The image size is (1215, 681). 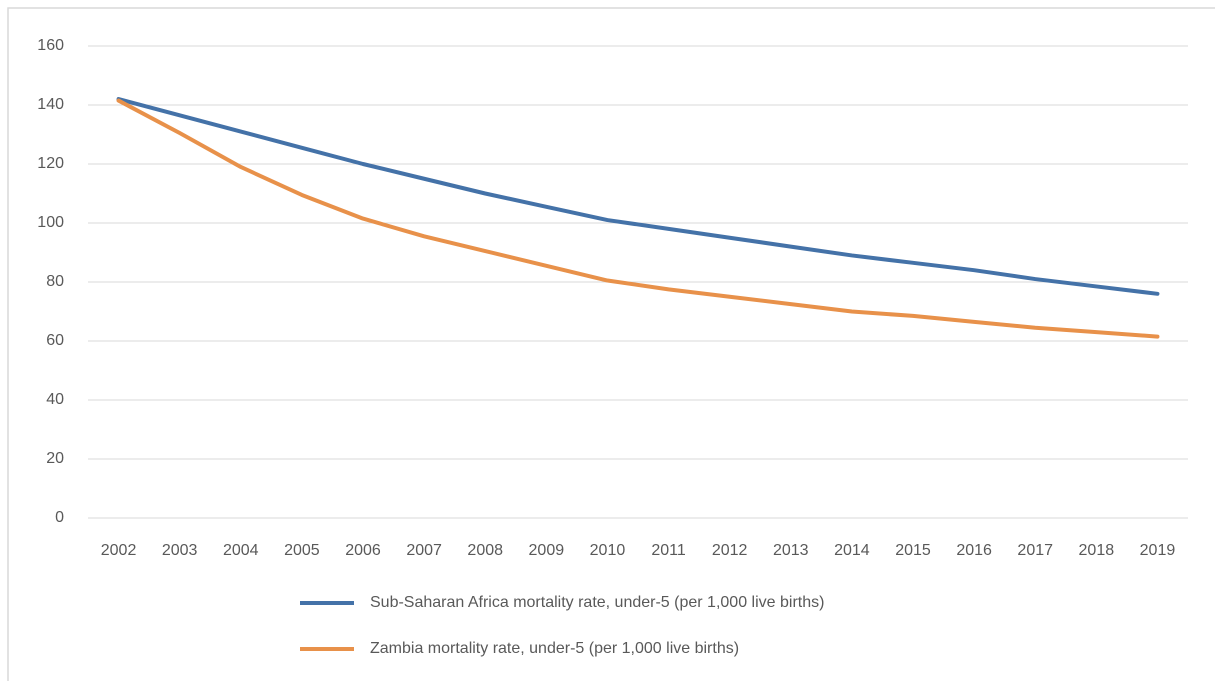 What do you see at coordinates (55, 281) in the screenshot?
I see `y-tick-label: 80` at bounding box center [55, 281].